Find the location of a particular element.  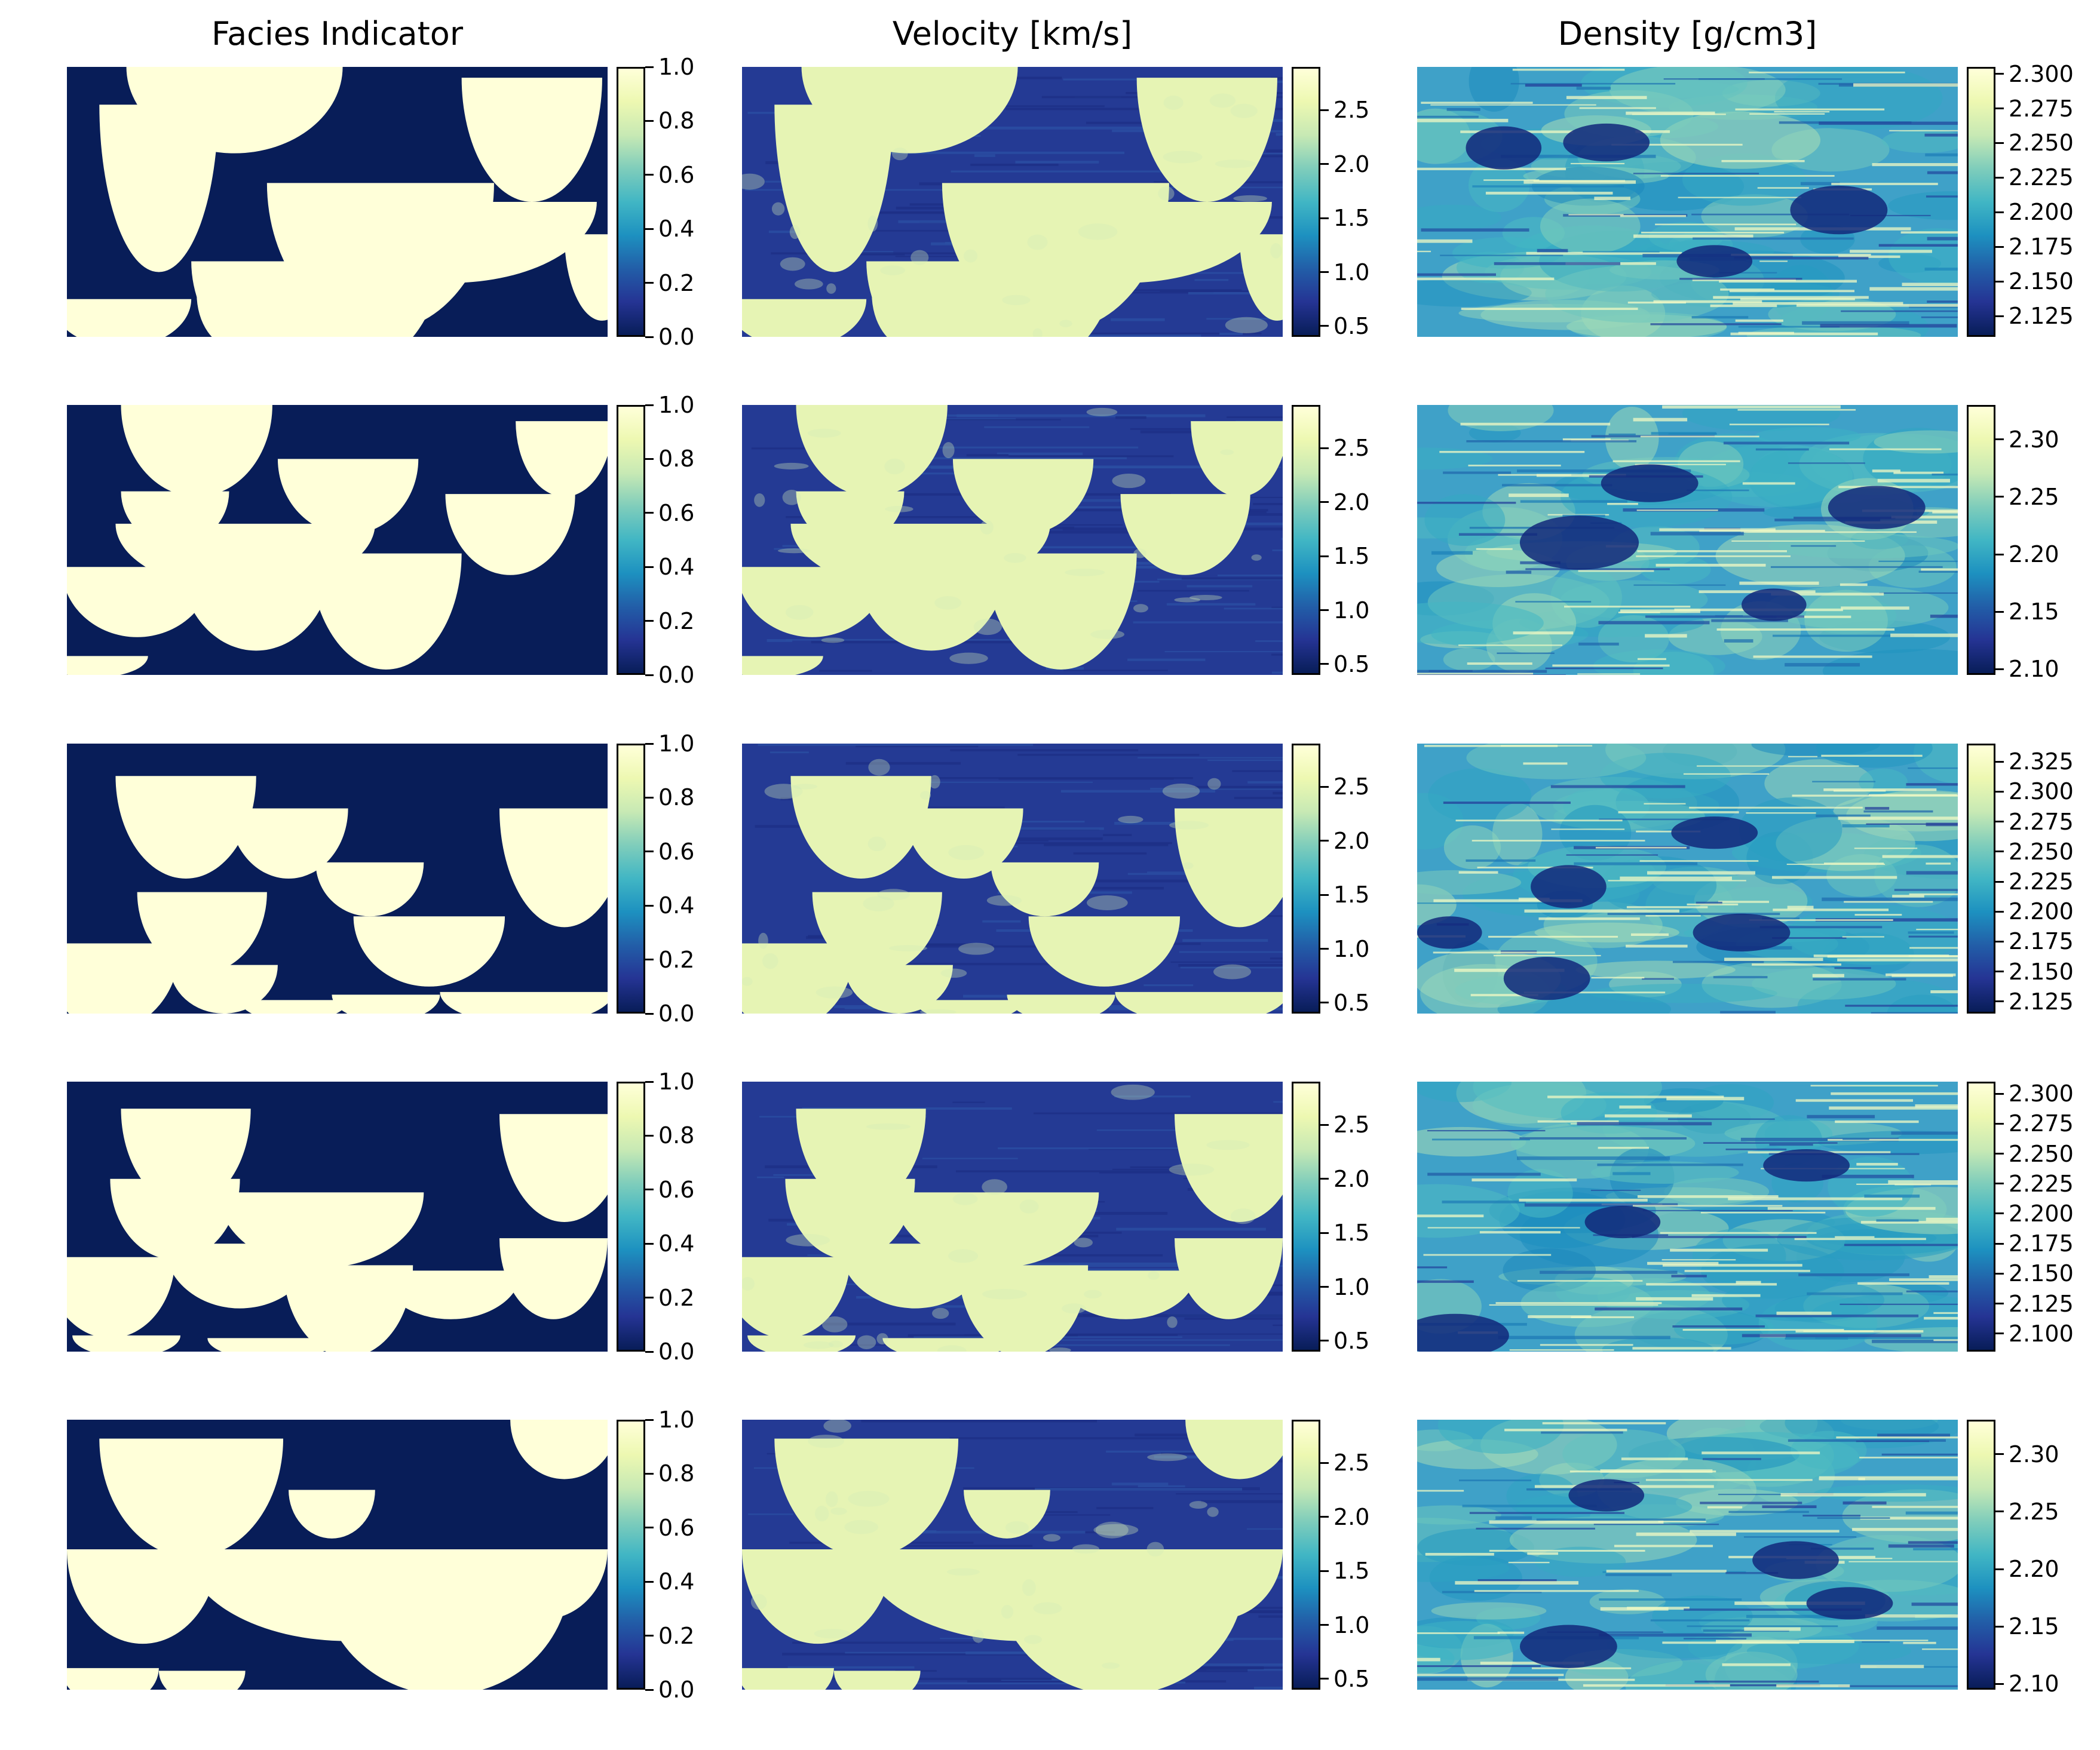

colorbar-tick-label: 2.225 is located at coordinates (2042, 881).